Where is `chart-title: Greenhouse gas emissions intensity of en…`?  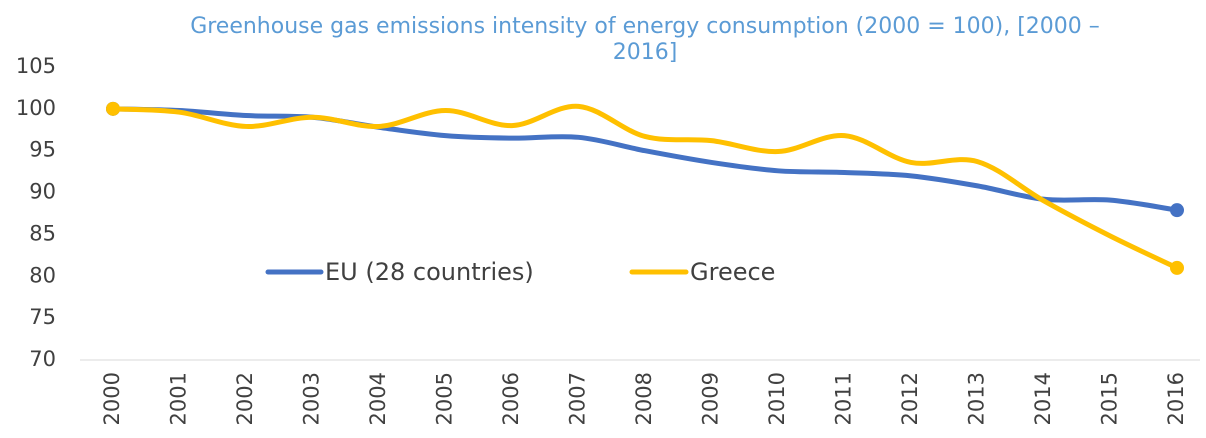
chart-title: Greenhouse gas emissions intensity of en… is located at coordinates (645, 39).